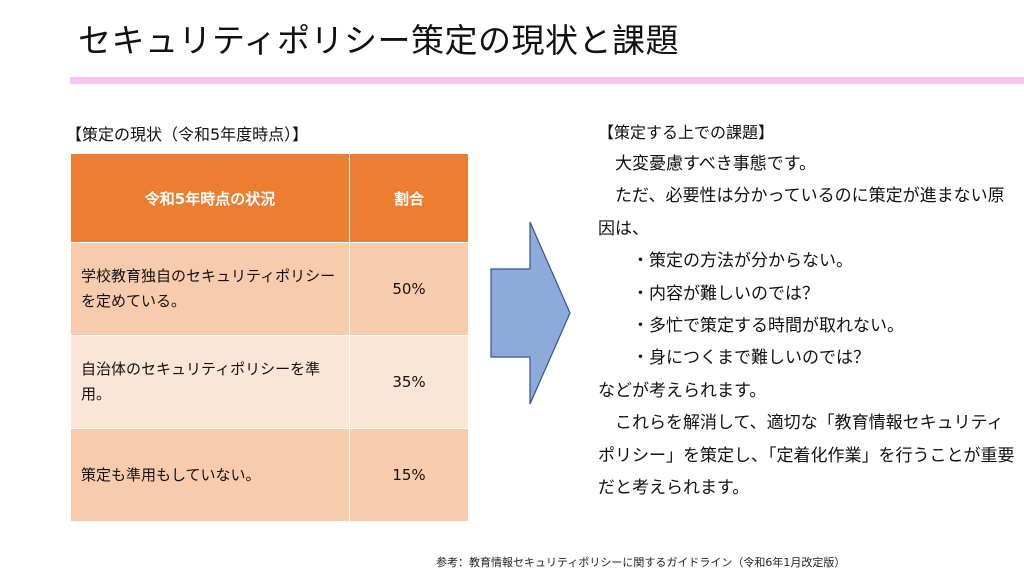 This screenshot has height=576, width=1024. I want to click on issues-bullet: ・策定の方法が分からない。, so click(725, 261).